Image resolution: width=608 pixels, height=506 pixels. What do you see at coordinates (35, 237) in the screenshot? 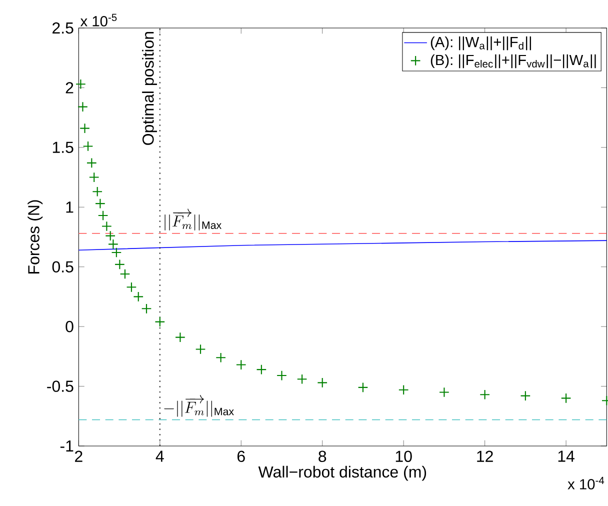
I see `y-axis-title: Forces (N)` at bounding box center [35, 237].